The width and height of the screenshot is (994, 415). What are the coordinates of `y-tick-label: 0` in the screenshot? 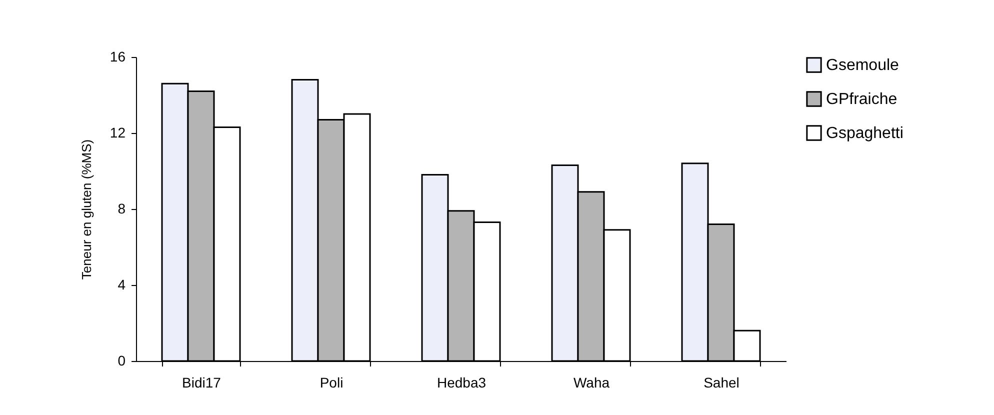 It's located at (122, 360).